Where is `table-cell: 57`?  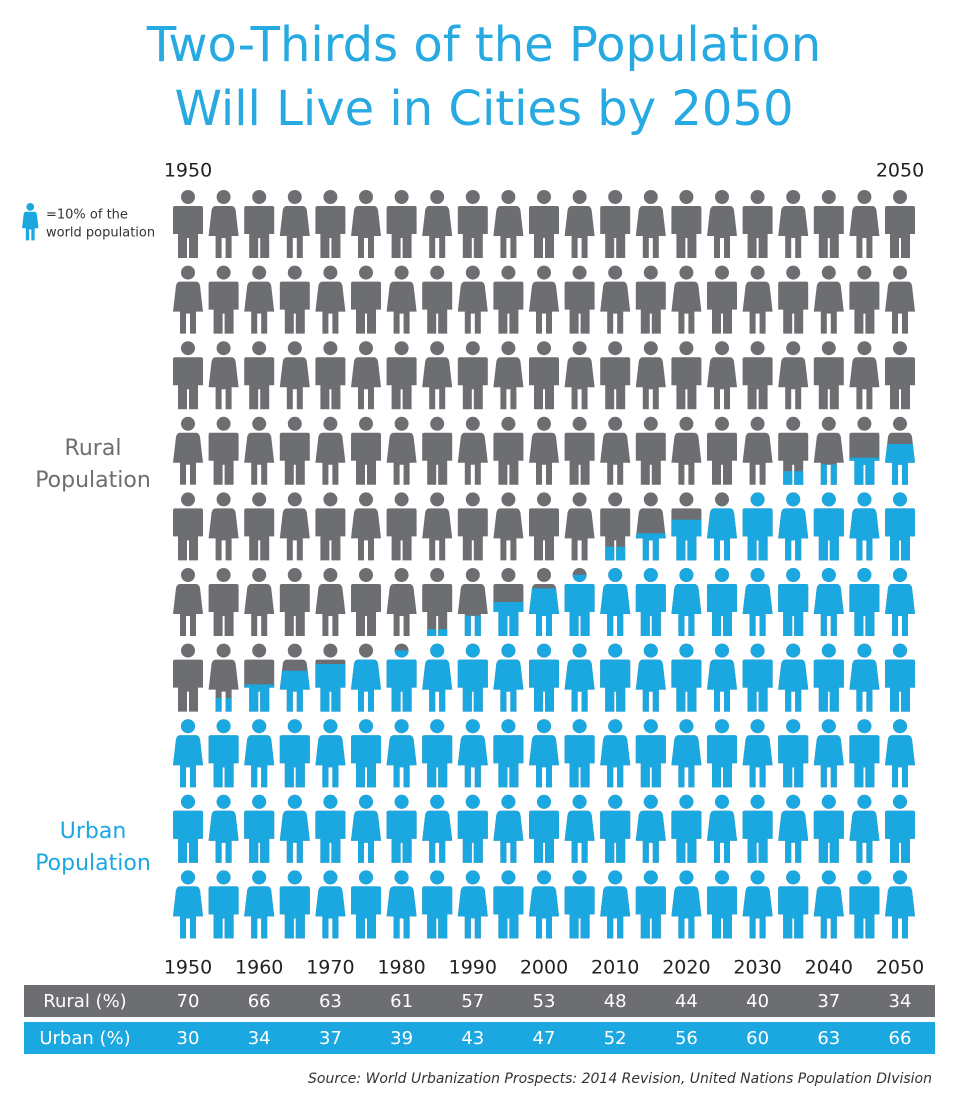
table-cell: 57 is located at coordinates (472, 1001).